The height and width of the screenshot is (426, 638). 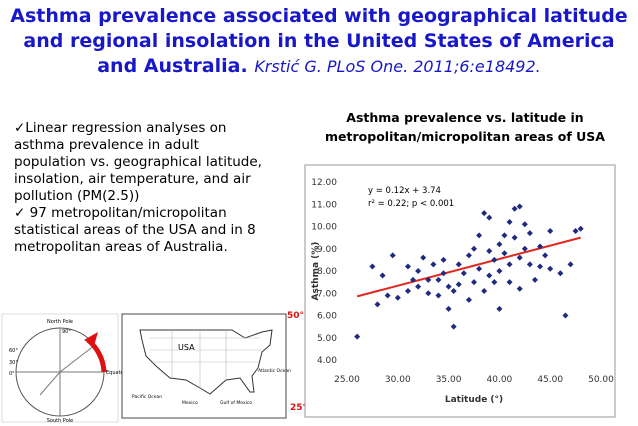 What do you see at coordinates (449, 380) in the screenshot?
I see `x-tick-label: 35.00` at bounding box center [449, 380].